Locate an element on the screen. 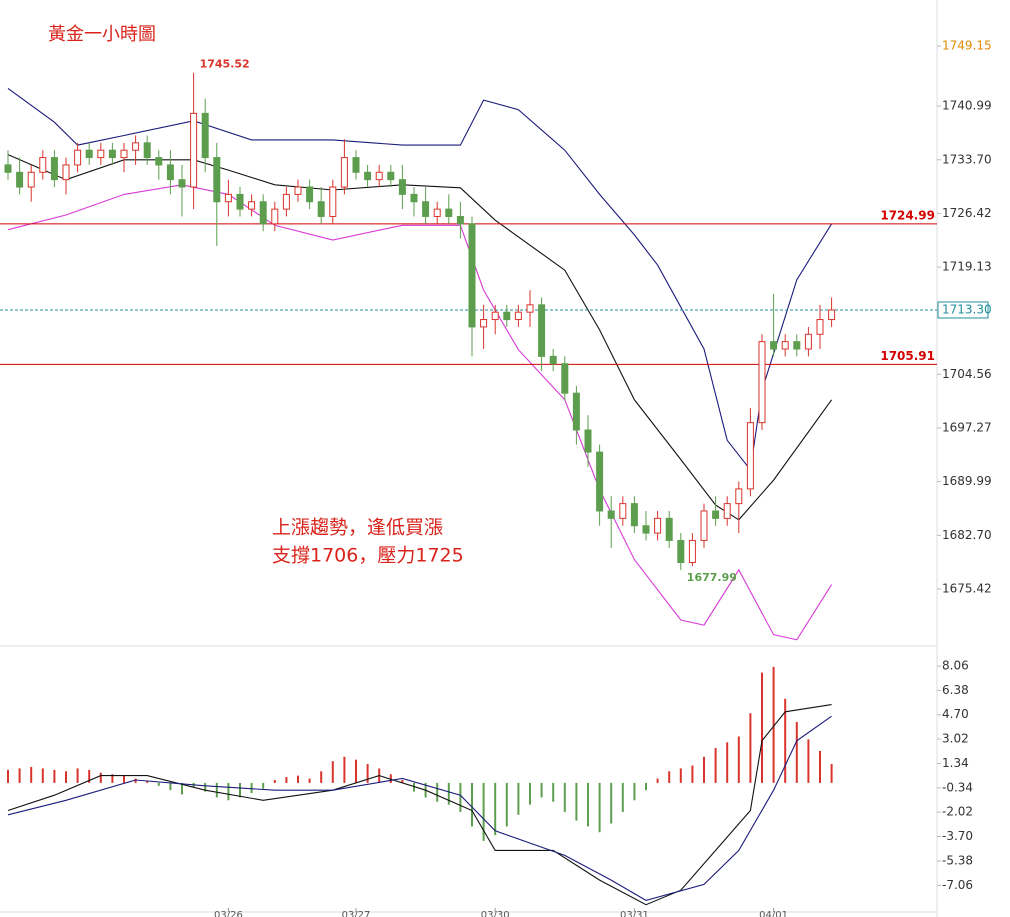 The height and width of the screenshot is (917, 1010). y-tick-label: 6.38 is located at coordinates (955, 690).